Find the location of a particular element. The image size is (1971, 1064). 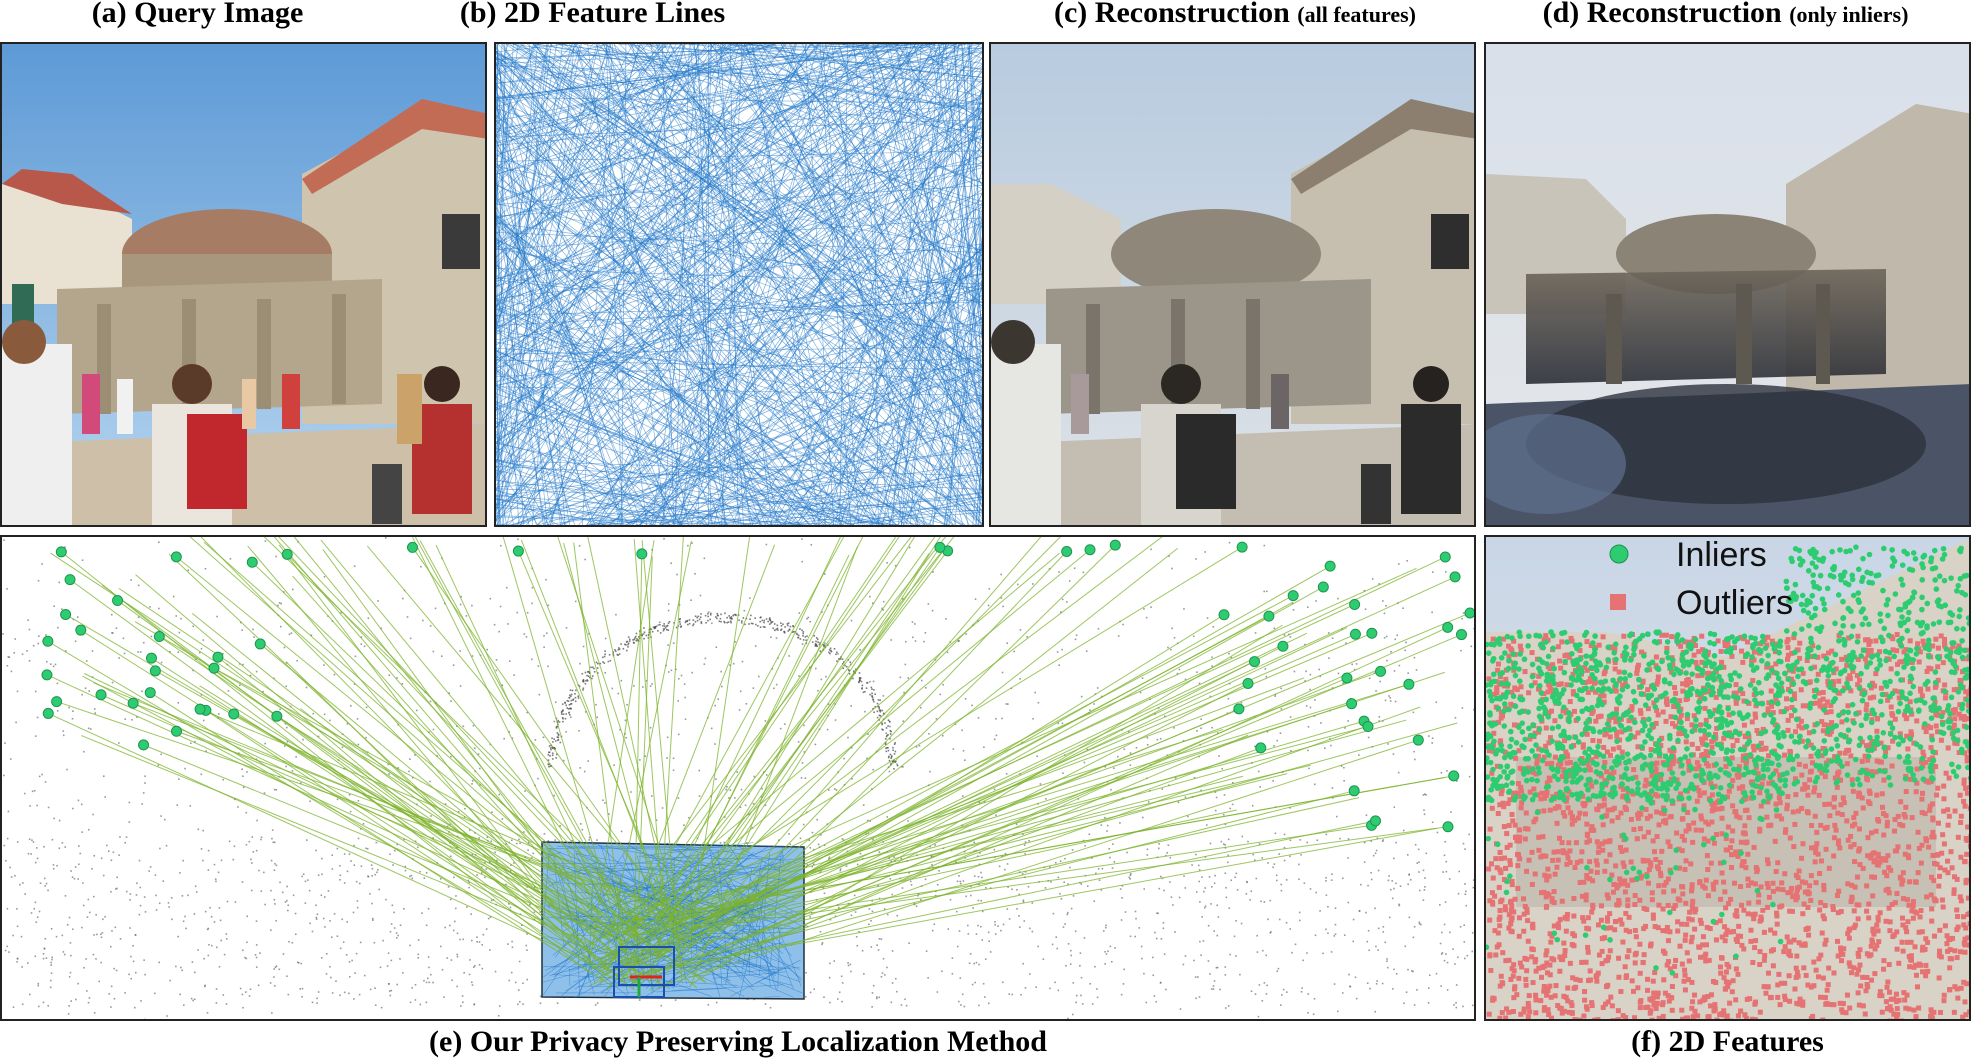

caption-reconstruction-all: (c) Reconstruction (all features) is located at coordinates (1235, 16).